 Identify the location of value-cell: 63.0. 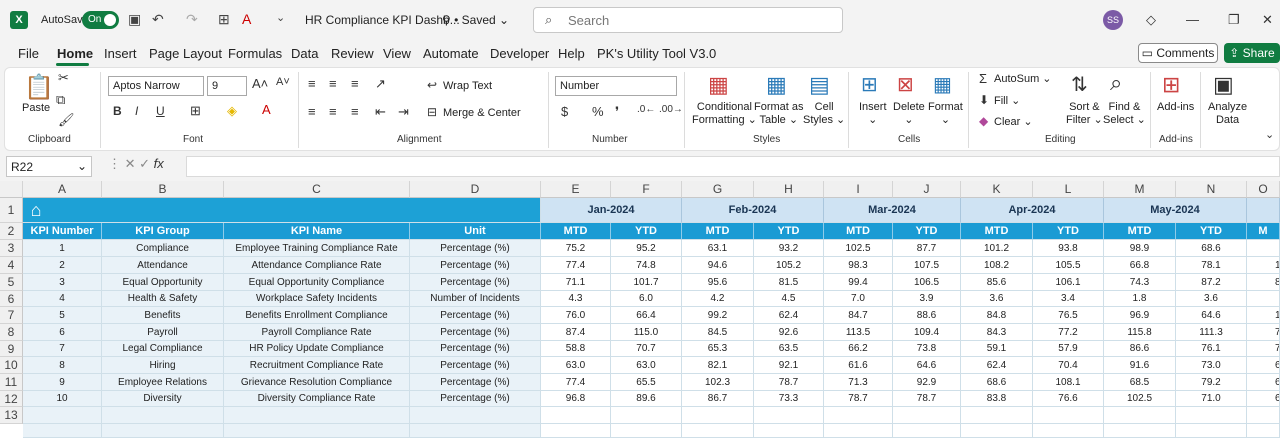
(576, 365).